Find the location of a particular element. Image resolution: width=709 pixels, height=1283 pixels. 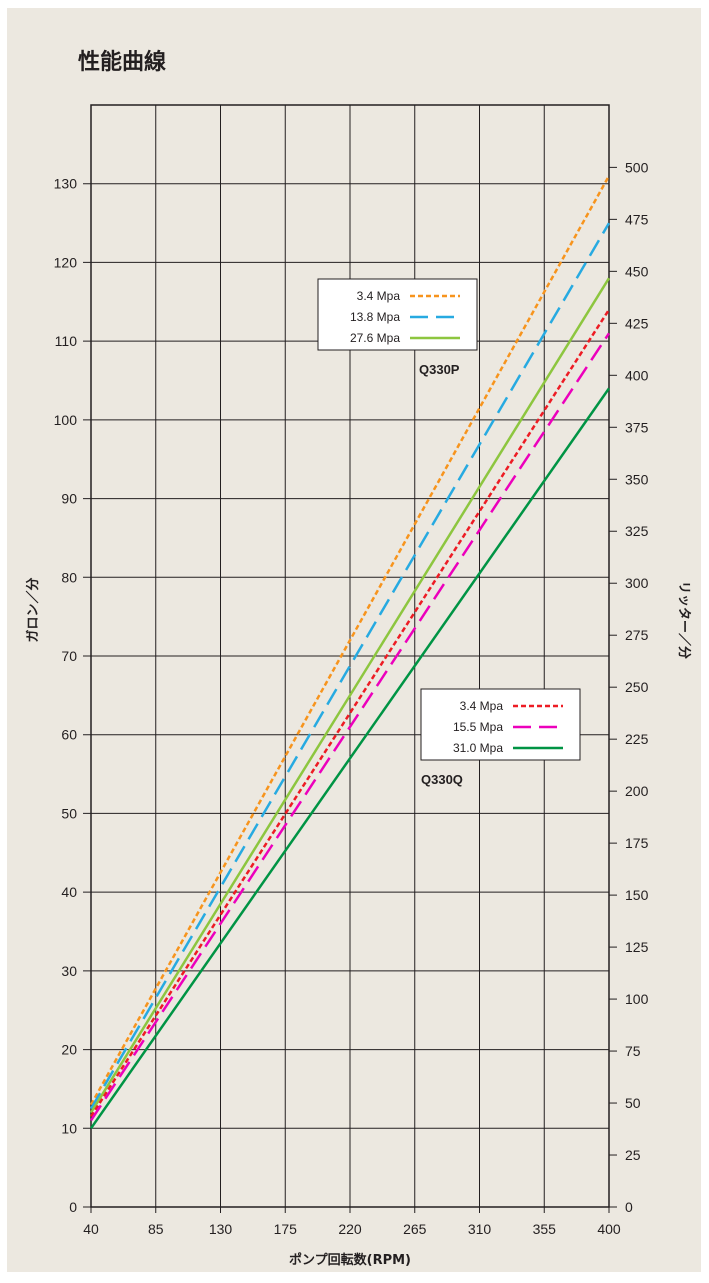

x-tick-label: 175 is located at coordinates (286, 1229).